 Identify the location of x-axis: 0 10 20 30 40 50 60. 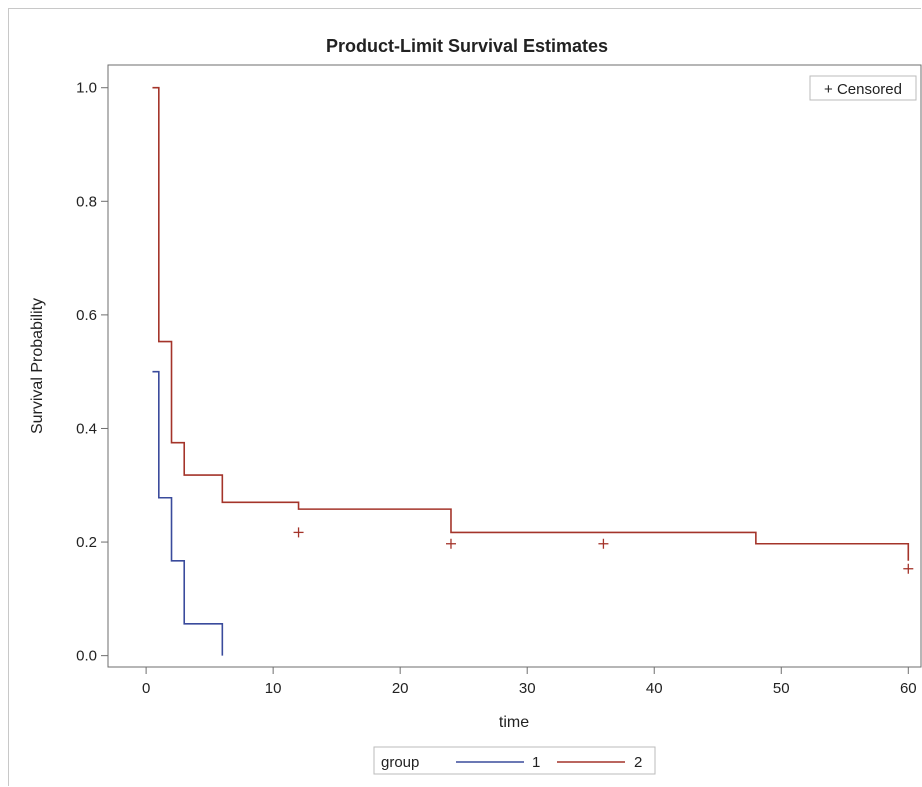
(529, 682).